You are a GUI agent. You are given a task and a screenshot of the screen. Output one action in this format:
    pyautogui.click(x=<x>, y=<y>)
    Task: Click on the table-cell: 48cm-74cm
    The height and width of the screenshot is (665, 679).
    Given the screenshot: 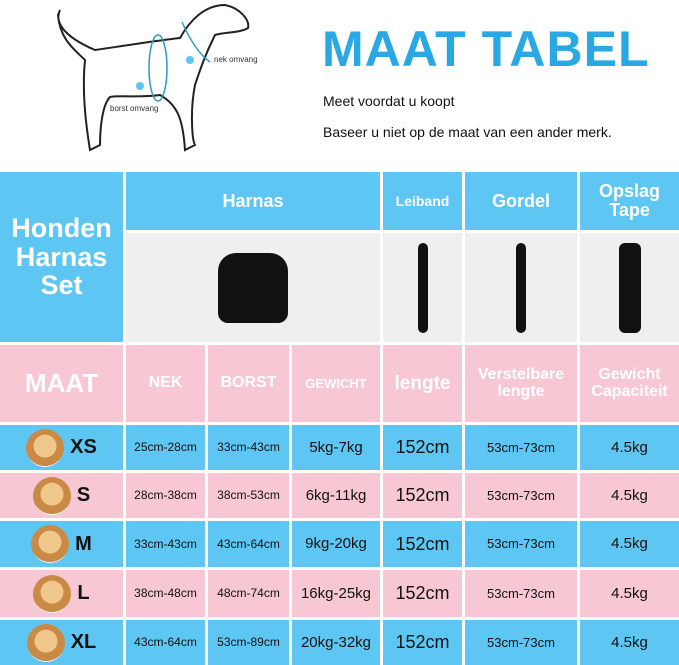 What is the action you would take?
    pyautogui.click(x=248, y=593)
    